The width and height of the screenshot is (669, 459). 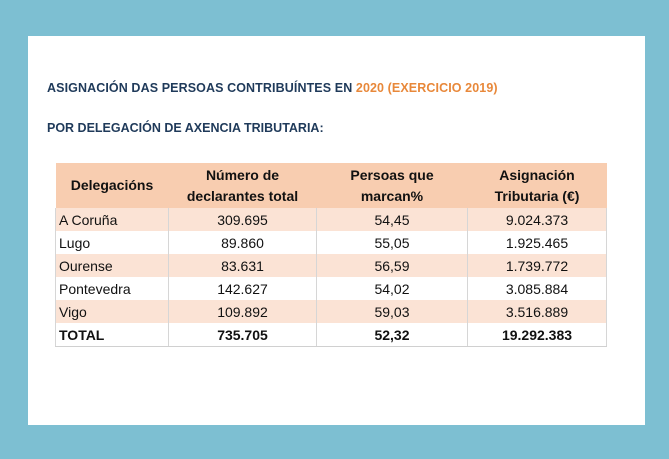 I want to click on cell-declarantes: 309.695, so click(x=242, y=219).